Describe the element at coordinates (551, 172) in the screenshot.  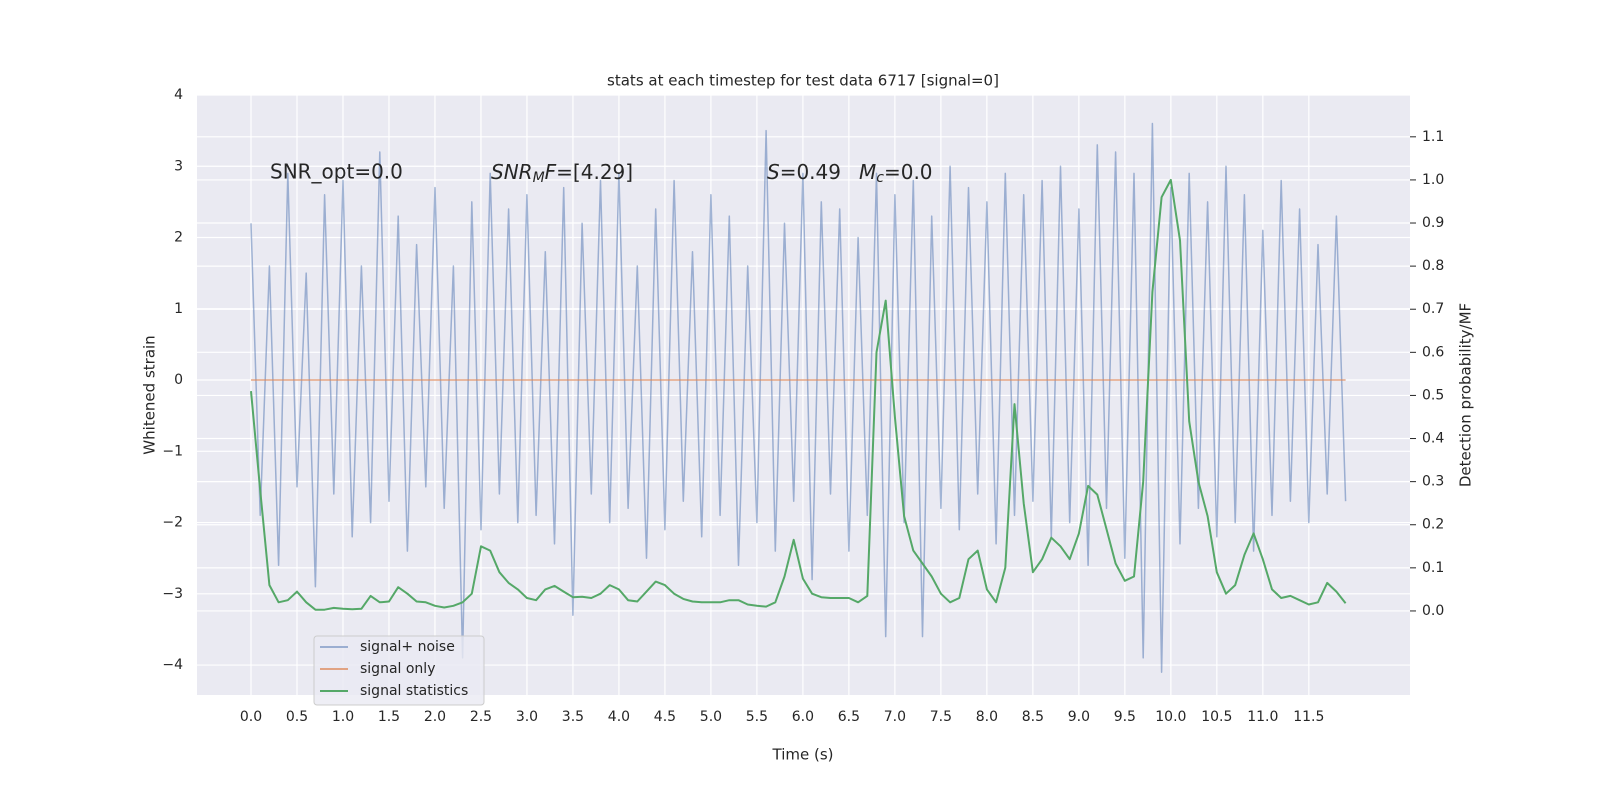
I see `annotation-part: F` at that location.